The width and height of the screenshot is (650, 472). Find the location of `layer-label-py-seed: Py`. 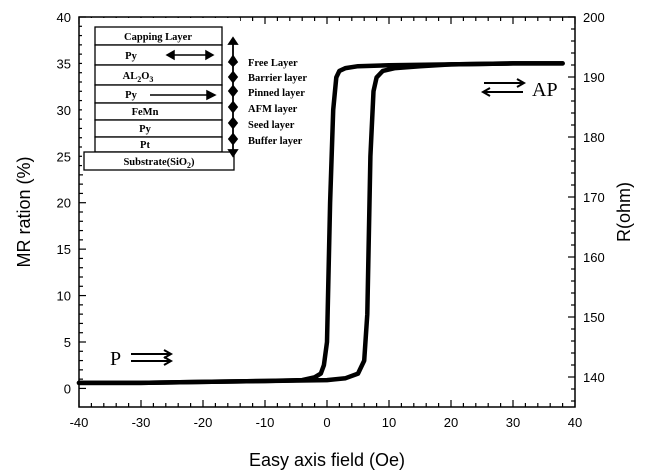

layer-label-py-seed: Py is located at coordinates (145, 129).